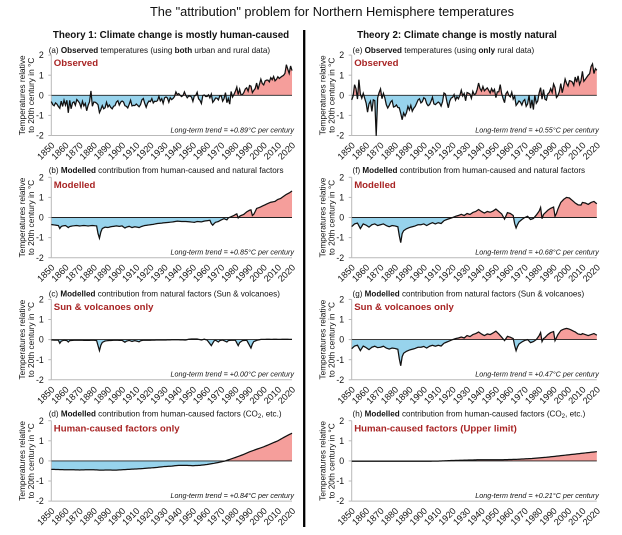 The image size is (622, 535). I want to click on svg-text:Long-term trend = +0.55°C per: Long-term trend = +0.55°C per century, so click(537, 129).